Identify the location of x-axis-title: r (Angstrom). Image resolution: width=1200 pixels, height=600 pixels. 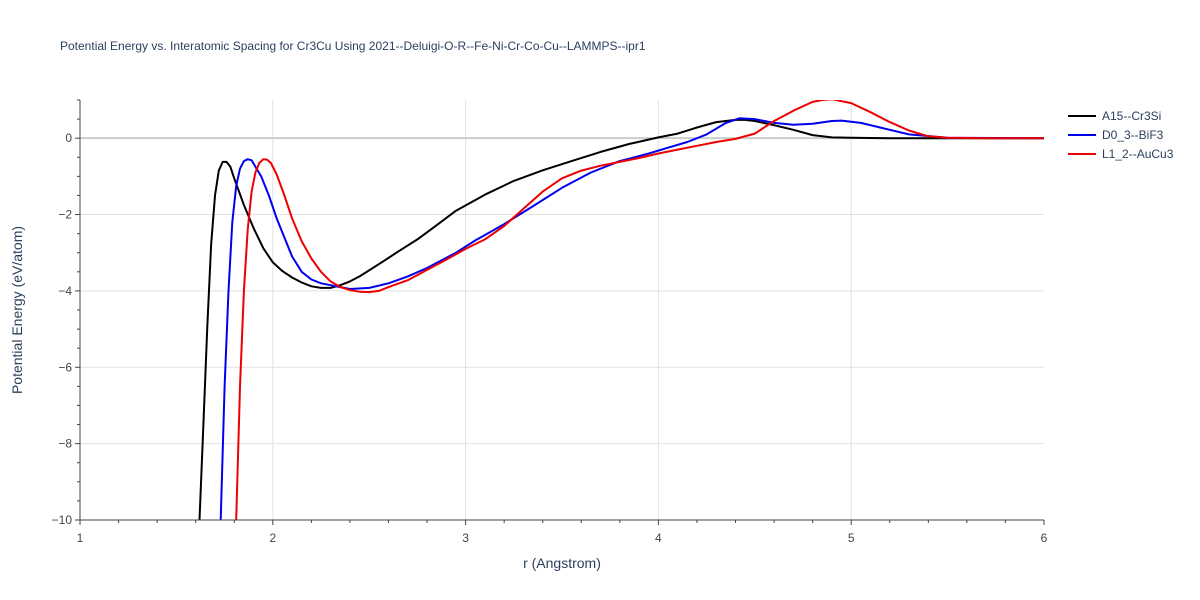
(562, 563).